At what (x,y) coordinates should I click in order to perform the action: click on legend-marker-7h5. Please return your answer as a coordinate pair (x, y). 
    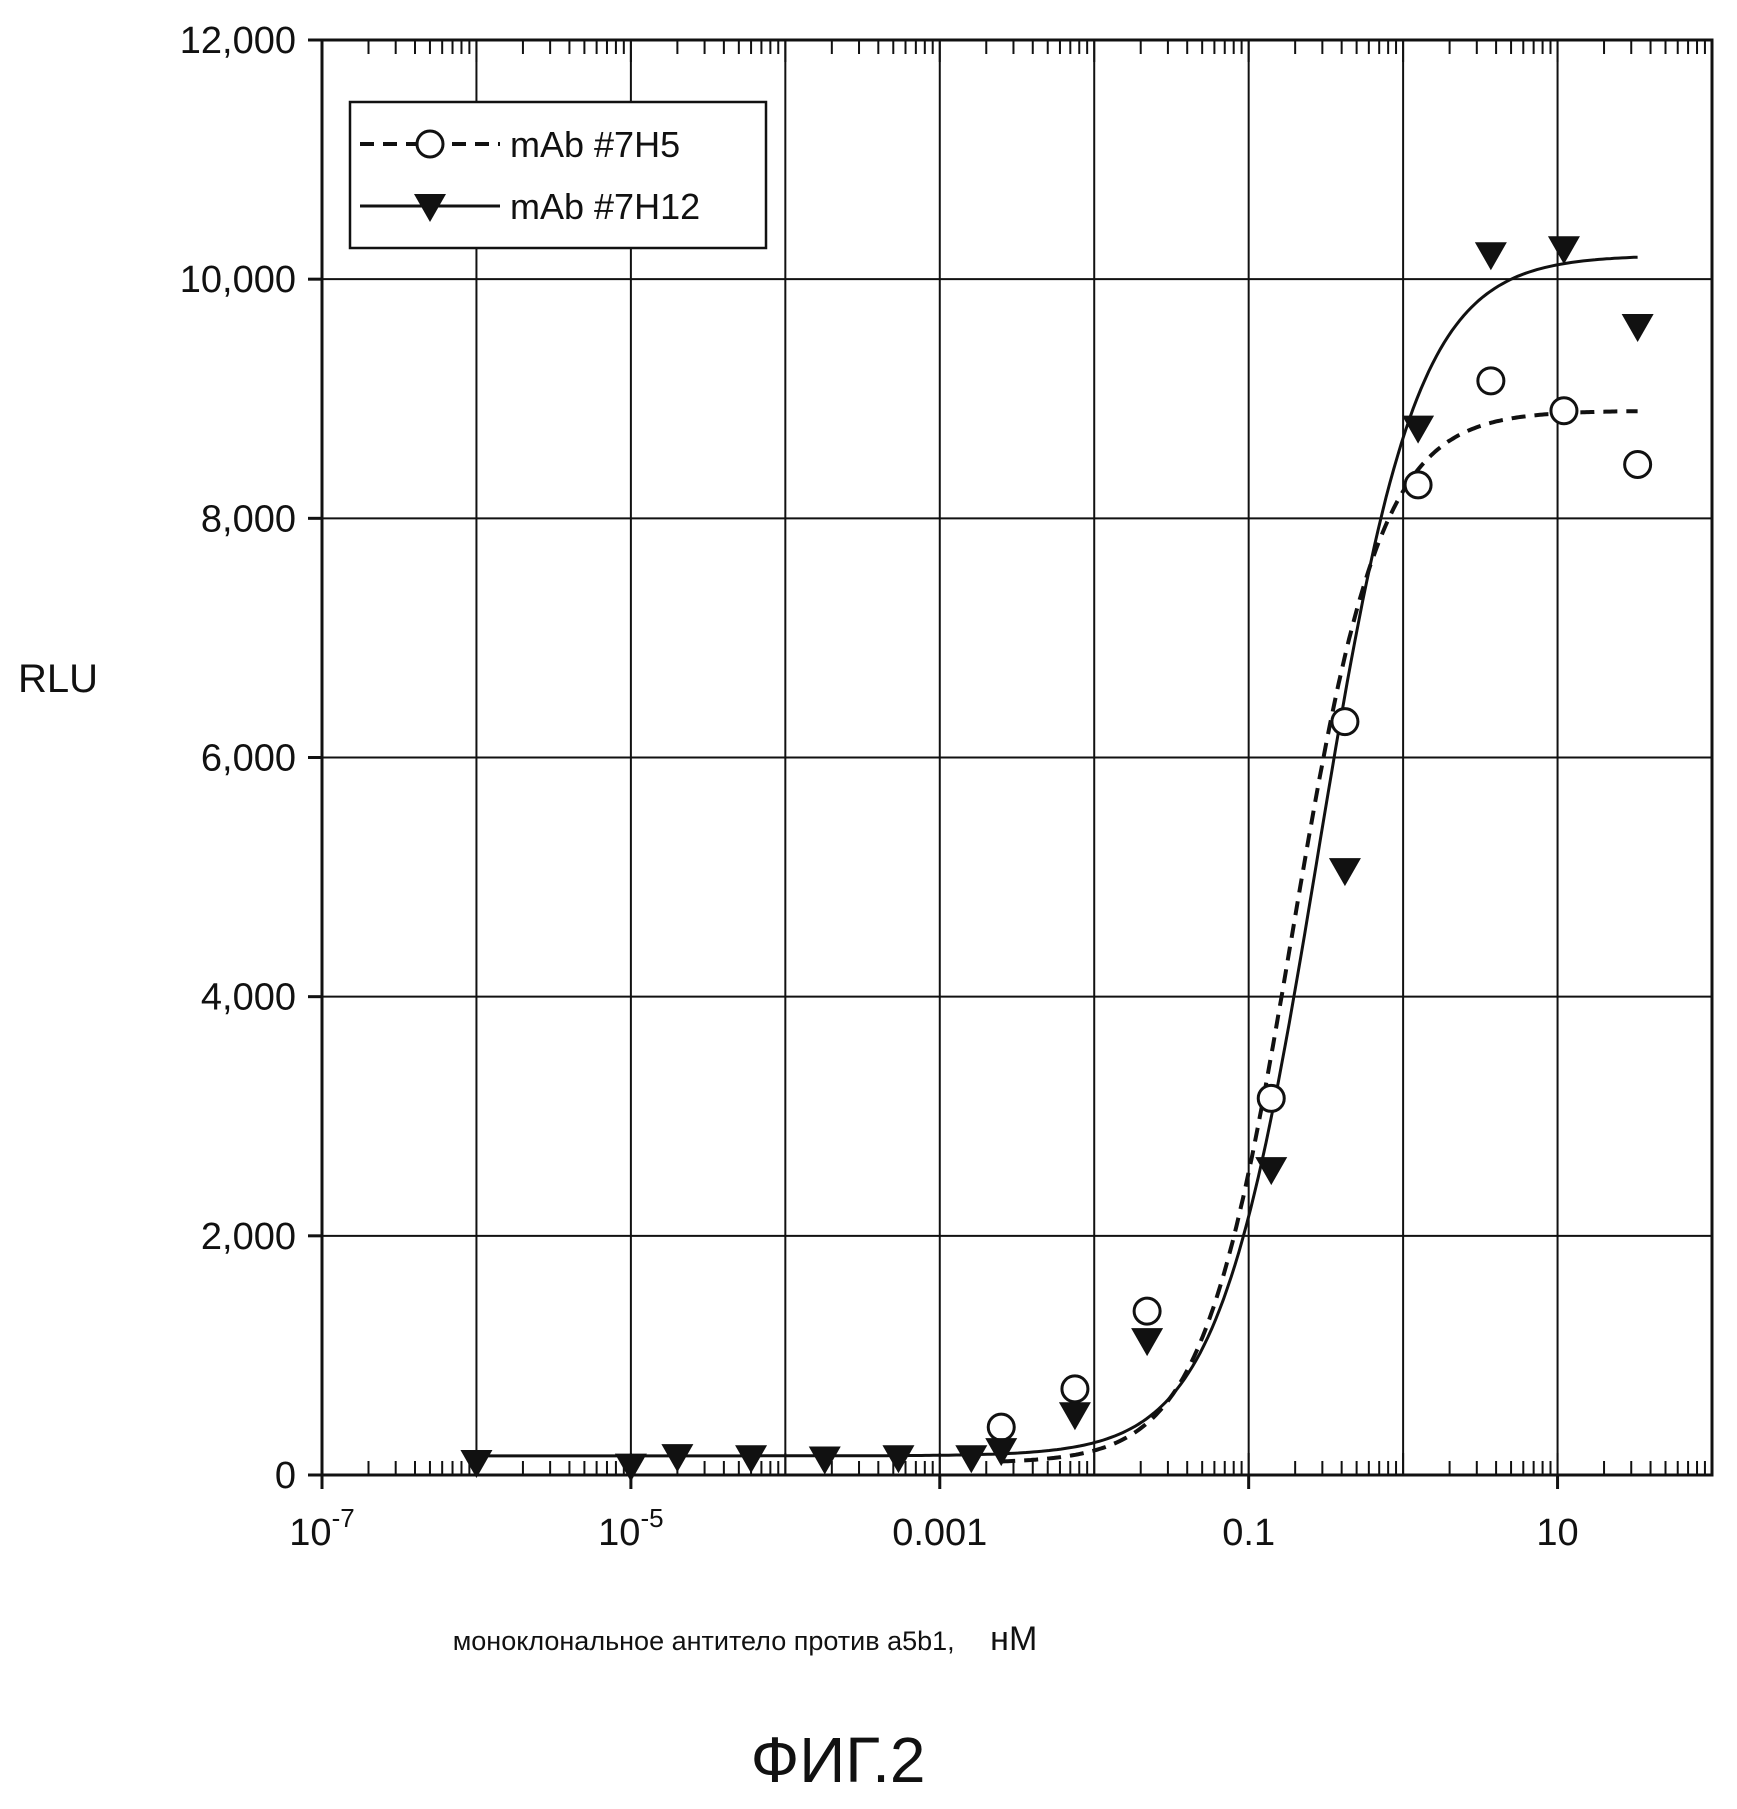
    Looking at the image, I should click on (430, 144).